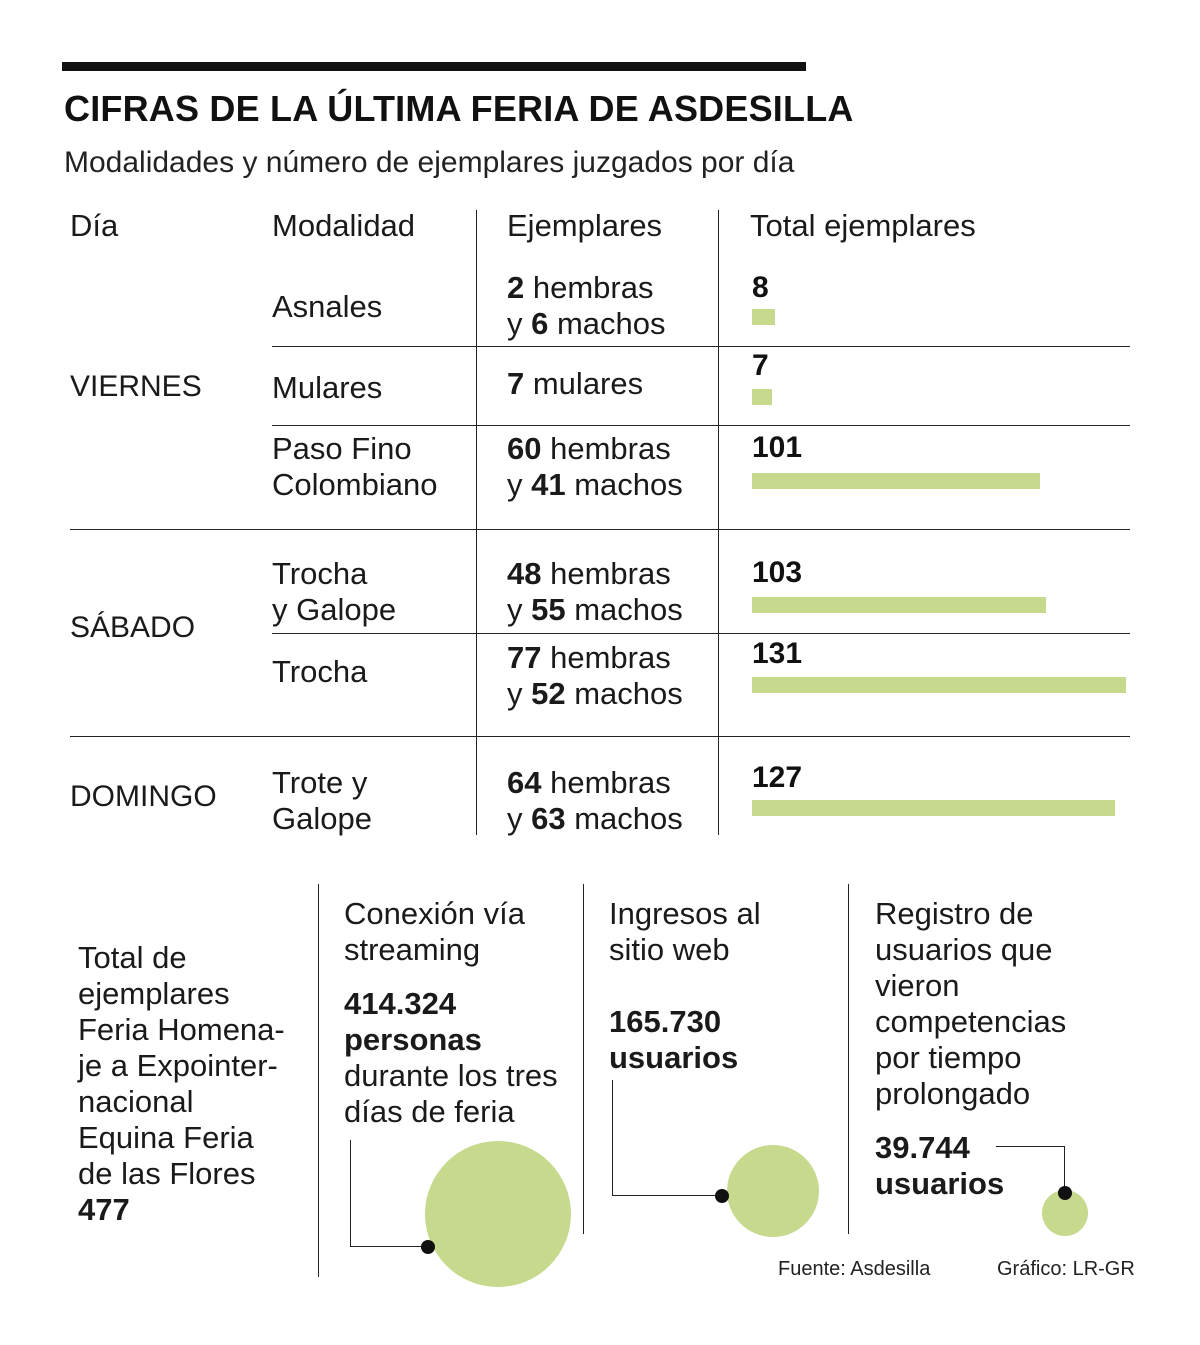 The width and height of the screenshot is (1200, 1345). What do you see at coordinates (954, 913) in the screenshot?
I see `registration-title: Registro de` at bounding box center [954, 913].